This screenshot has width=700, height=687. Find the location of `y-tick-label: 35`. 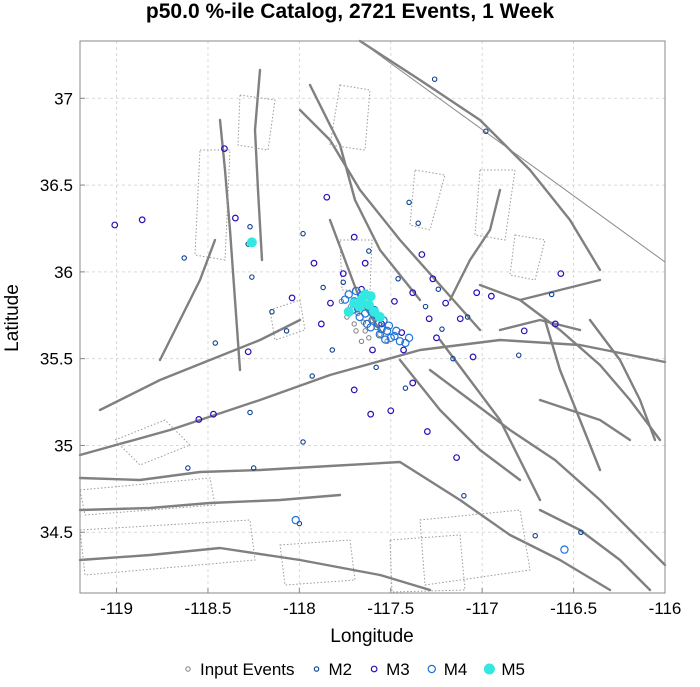

y-tick-label: 35 is located at coordinates (63, 445).